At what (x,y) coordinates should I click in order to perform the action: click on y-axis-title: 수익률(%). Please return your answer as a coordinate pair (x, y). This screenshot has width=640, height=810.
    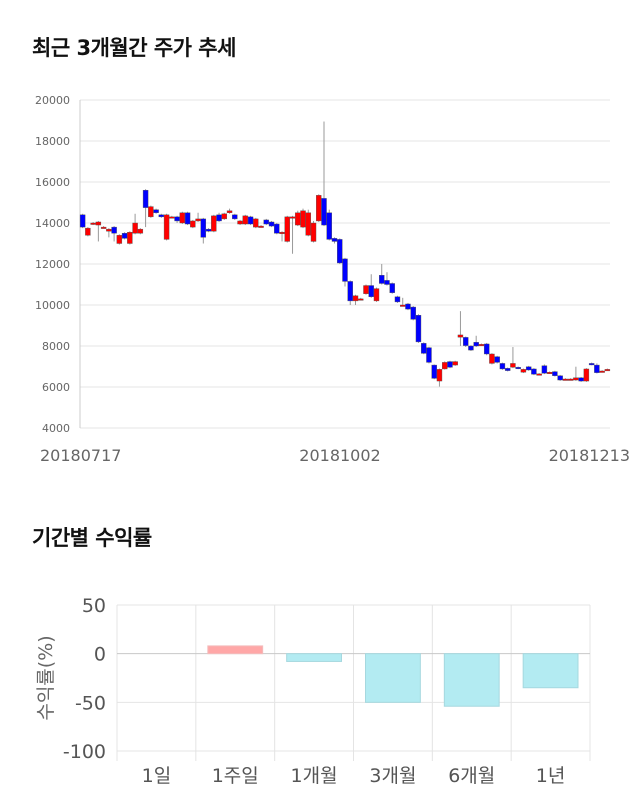
    Looking at the image, I should click on (46, 677).